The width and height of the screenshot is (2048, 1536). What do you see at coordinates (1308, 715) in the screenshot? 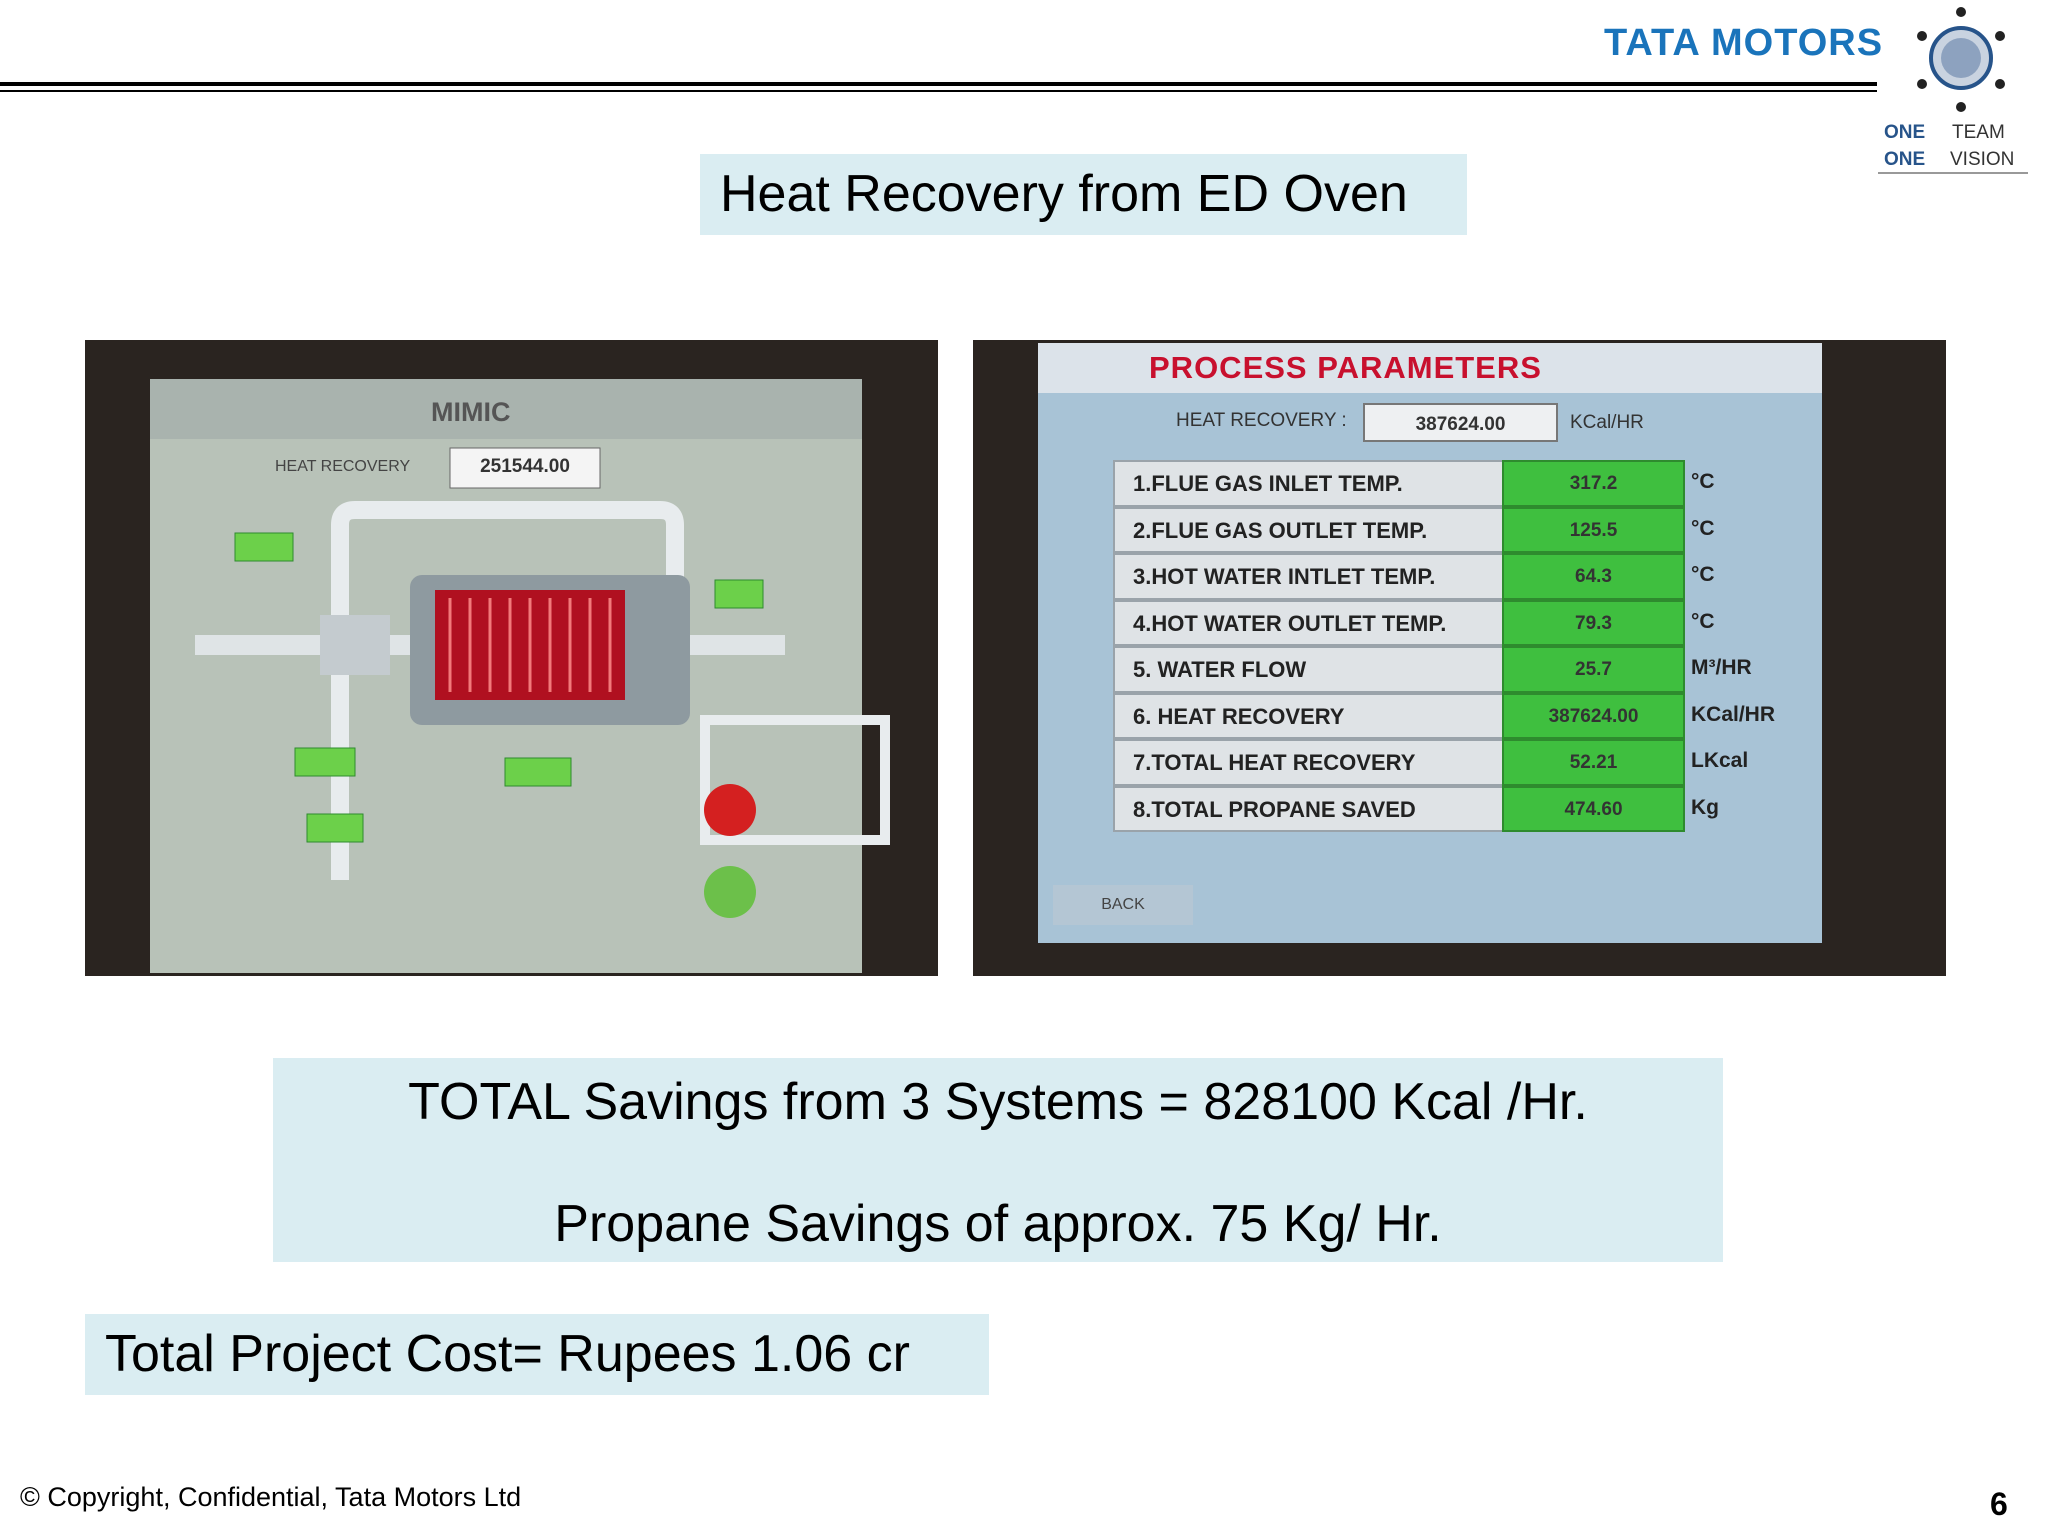
I see `param-name: 6. HEAT RECOVERY` at bounding box center [1308, 715].